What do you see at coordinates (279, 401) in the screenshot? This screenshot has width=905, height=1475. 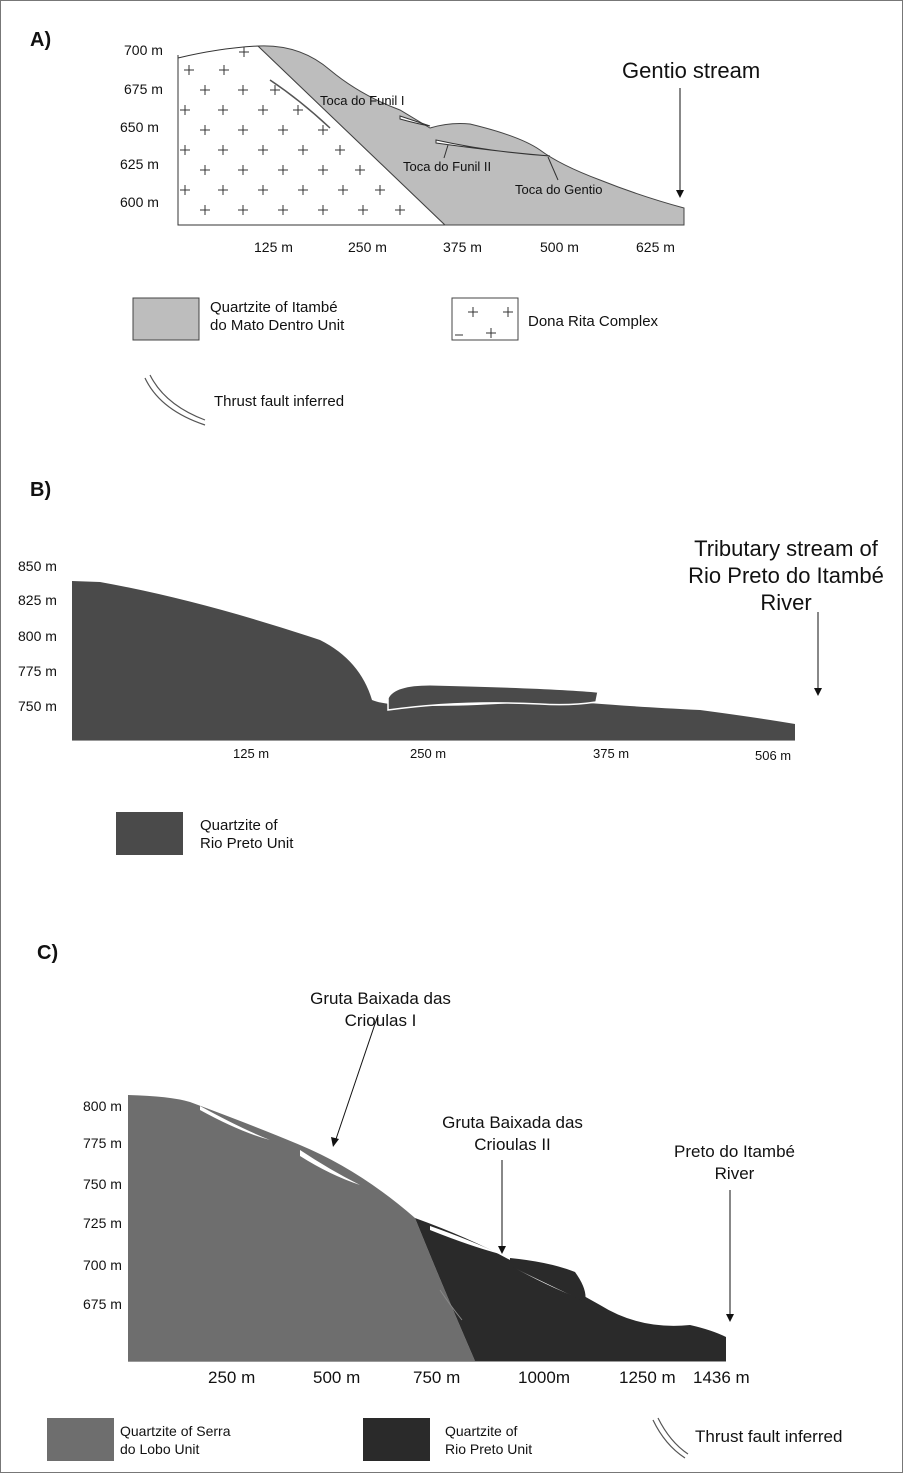 I see `legend-fault-label-a: Thrust fault inferred` at bounding box center [279, 401].